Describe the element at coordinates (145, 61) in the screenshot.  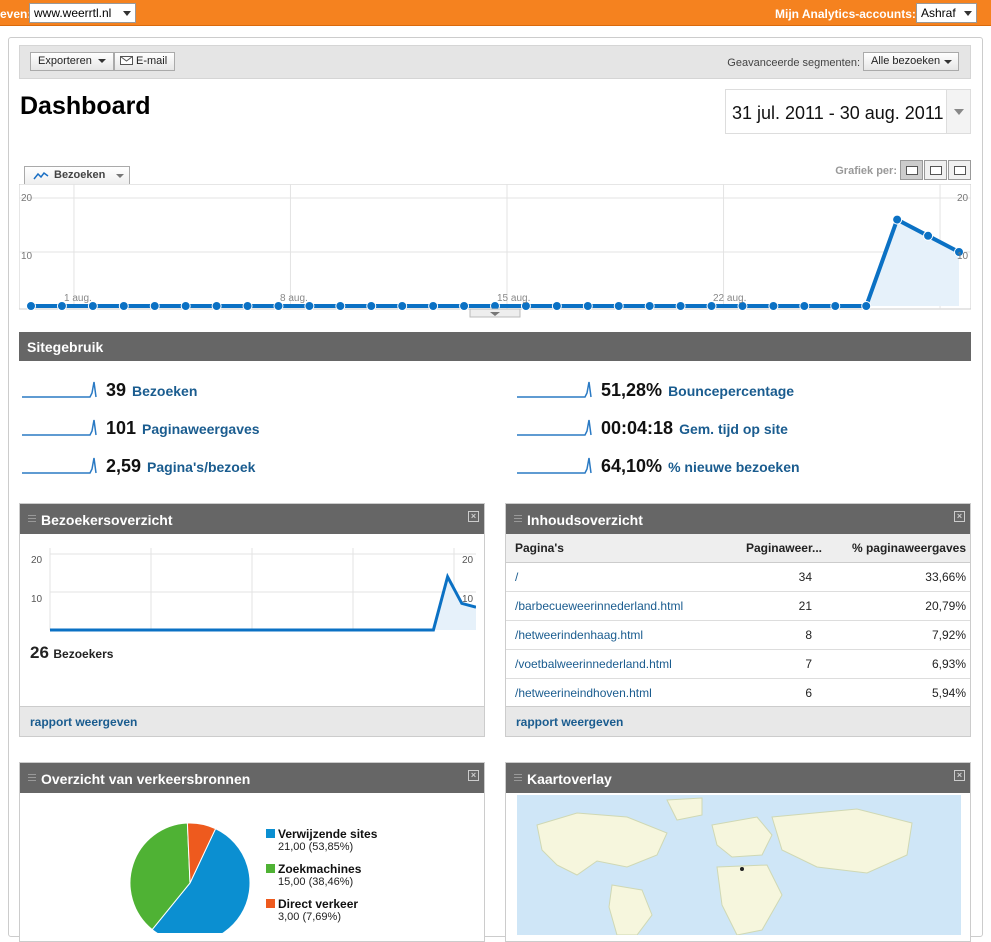
I see `email-button: E-mail` at that location.